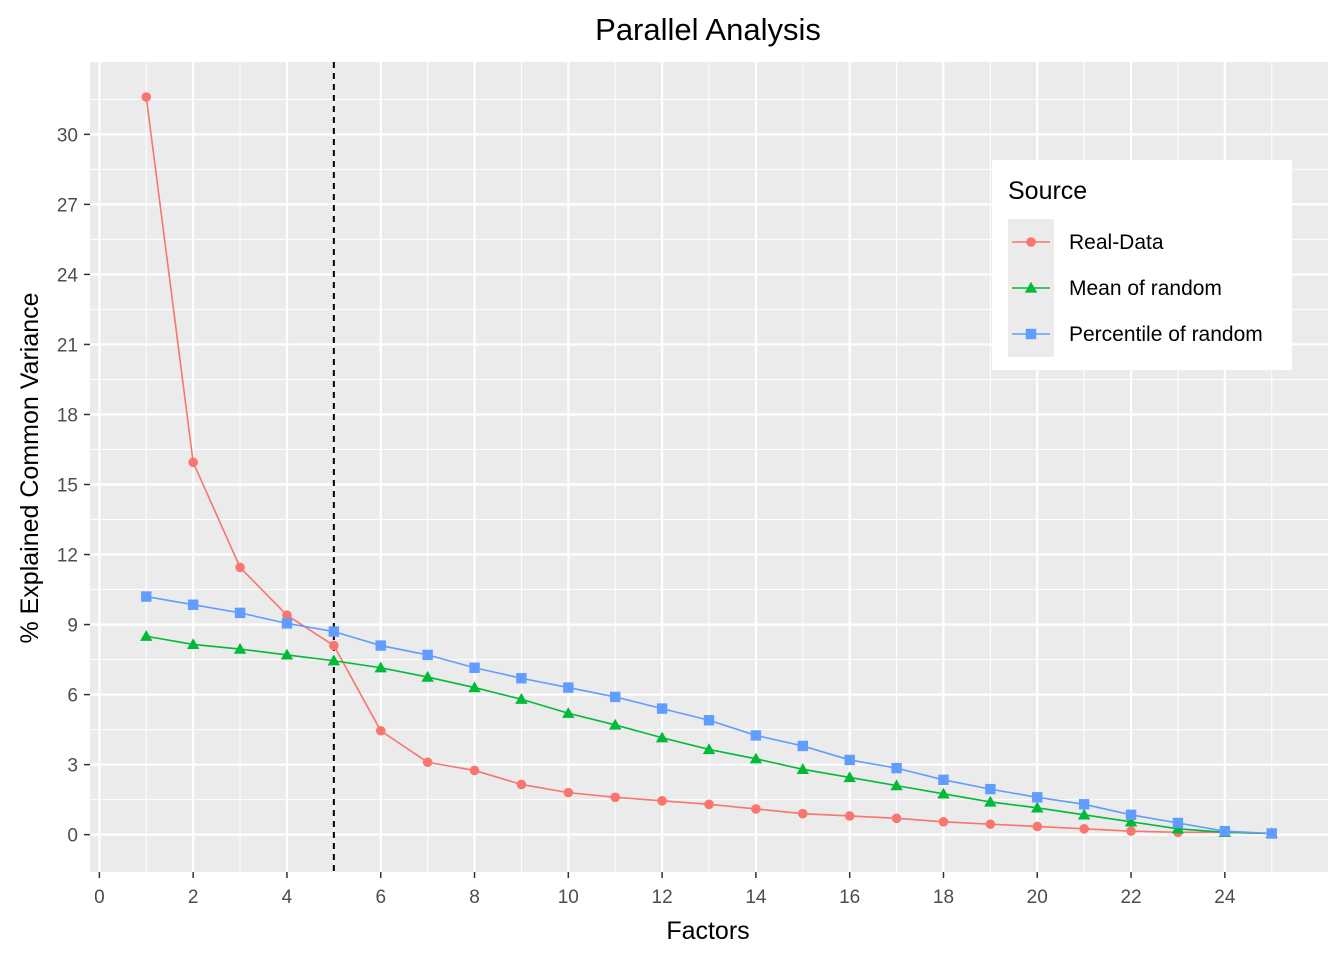 The image size is (1344, 960). I want to click on y-tick-label: 15, so click(67, 486).